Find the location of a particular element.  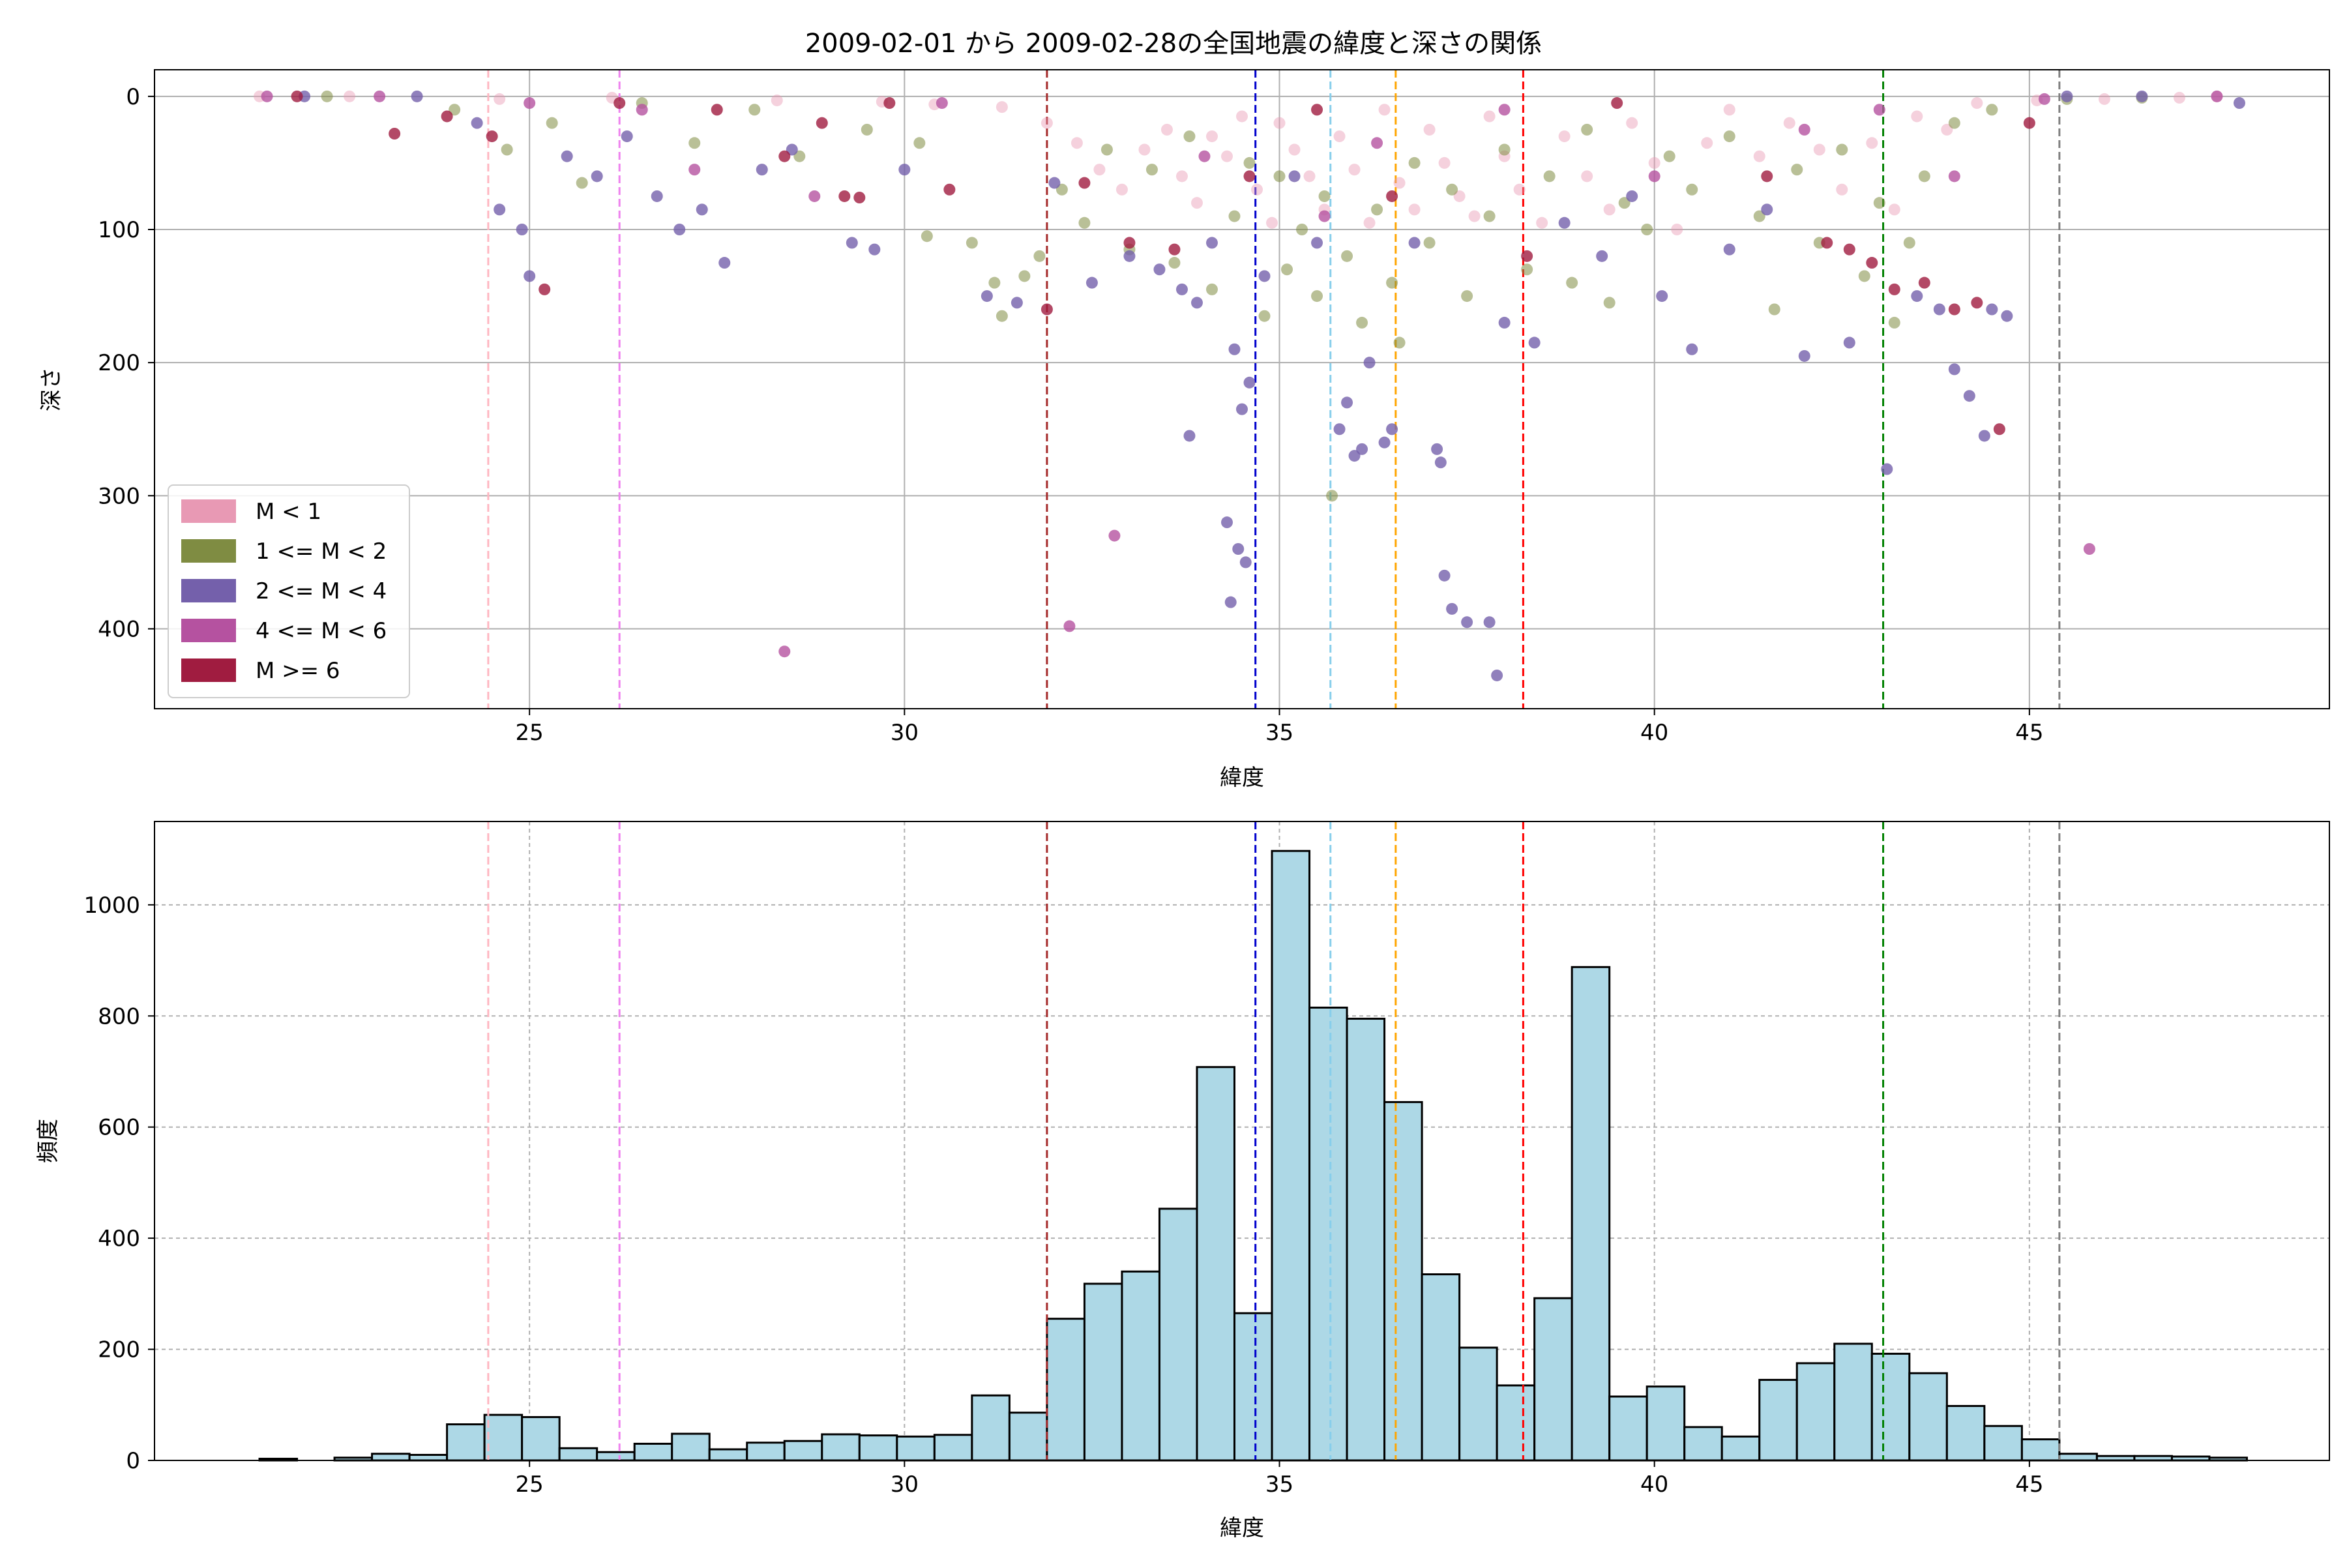

scatter-x-tick-label: 35 is located at coordinates (1279, 733).